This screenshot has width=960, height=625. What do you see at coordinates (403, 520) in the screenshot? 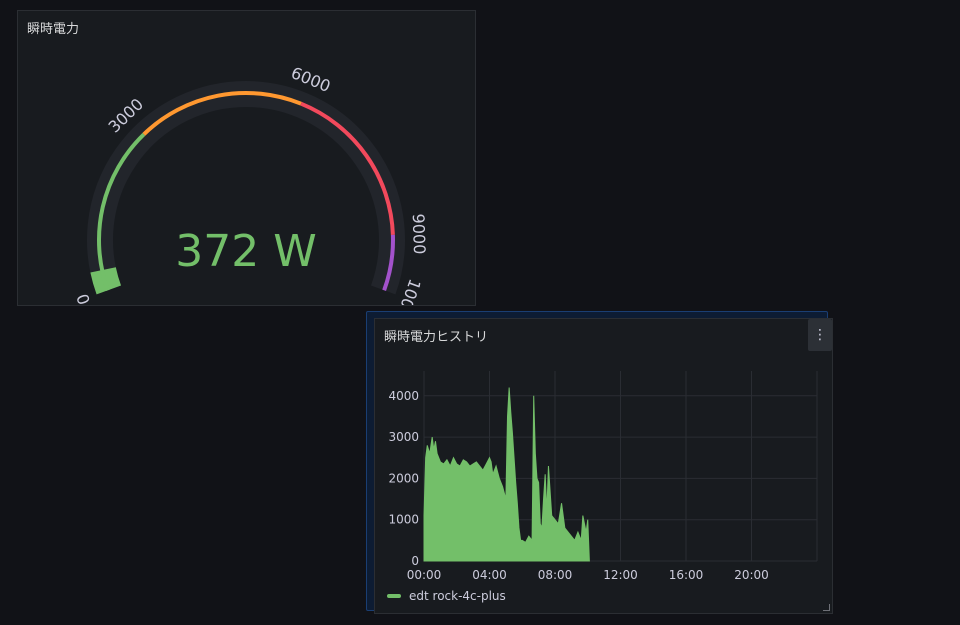
I see `y-tick-label: 1000` at bounding box center [403, 520].